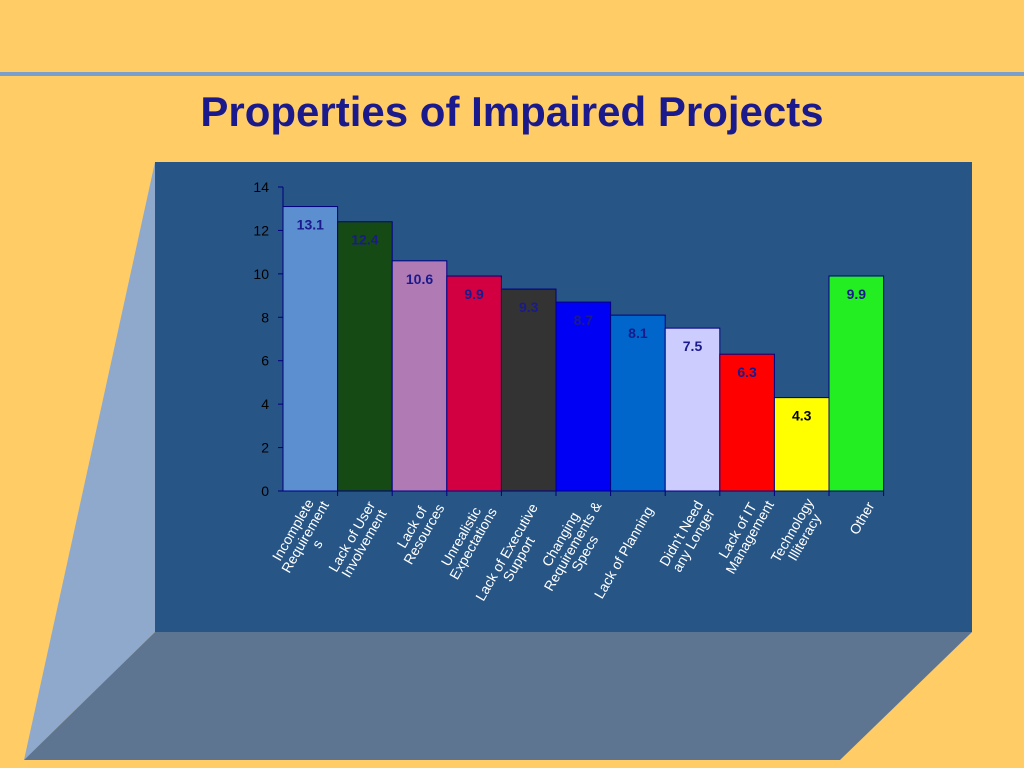  What do you see at coordinates (265, 491) in the screenshot?
I see `y-tick-label: 0` at bounding box center [265, 491].